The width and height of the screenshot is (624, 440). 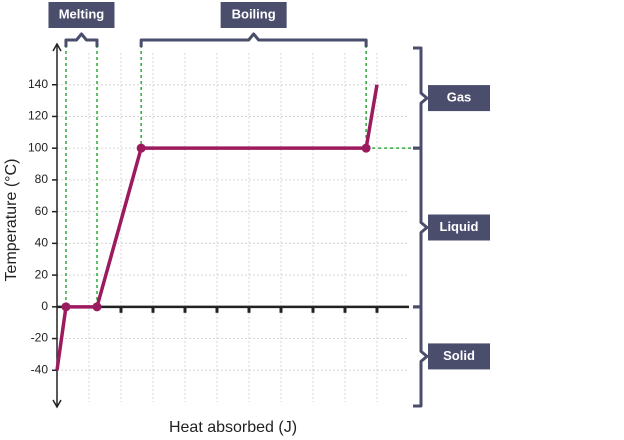 I want to click on annotation: Solid, so click(x=459, y=355).